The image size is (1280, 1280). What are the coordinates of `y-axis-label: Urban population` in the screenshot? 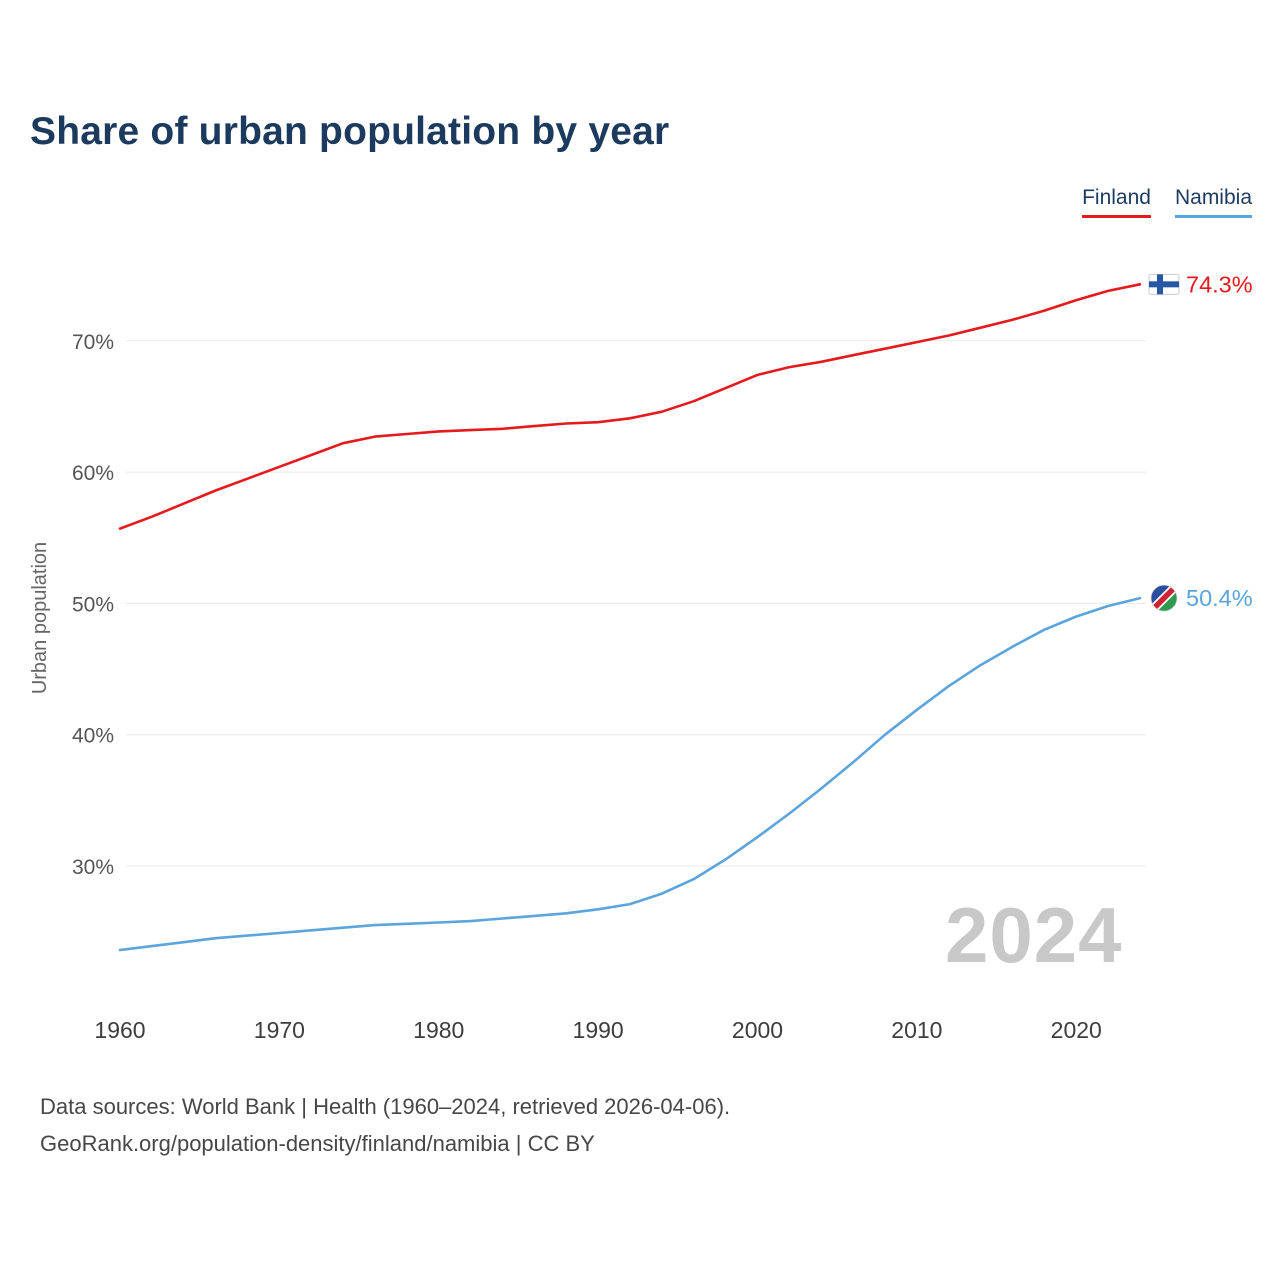 It's located at (40, 618).